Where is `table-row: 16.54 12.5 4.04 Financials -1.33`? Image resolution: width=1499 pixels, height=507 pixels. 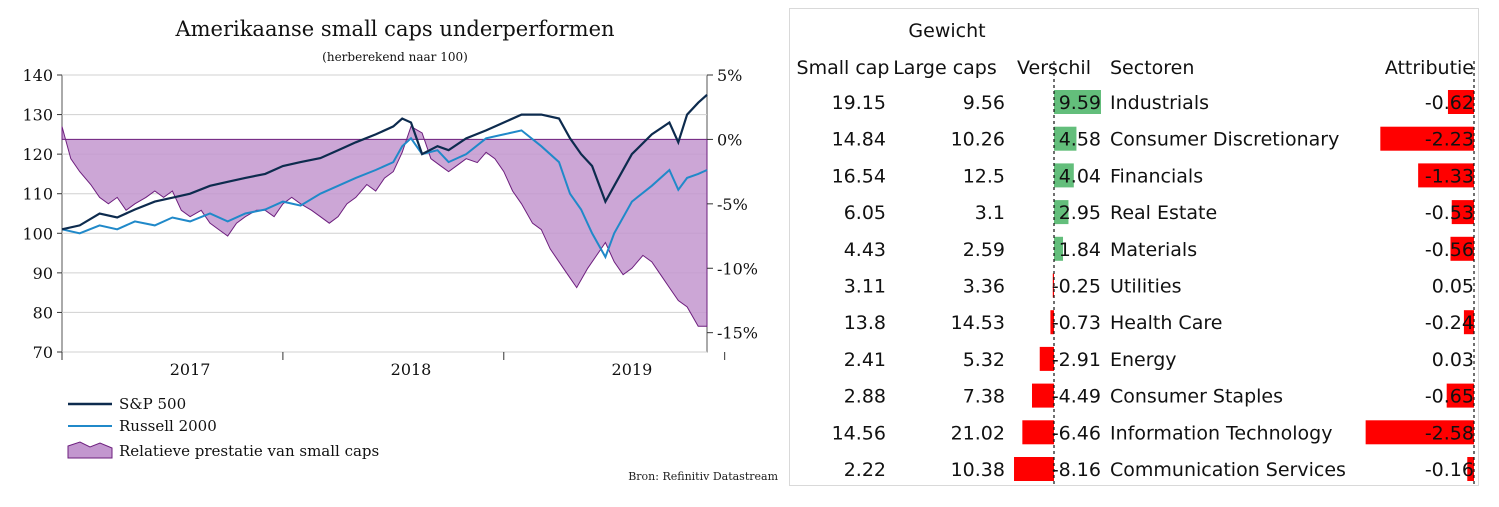 table-row: 16.54 12.5 4.04 Financials -1.33 is located at coordinates (1153, 175).